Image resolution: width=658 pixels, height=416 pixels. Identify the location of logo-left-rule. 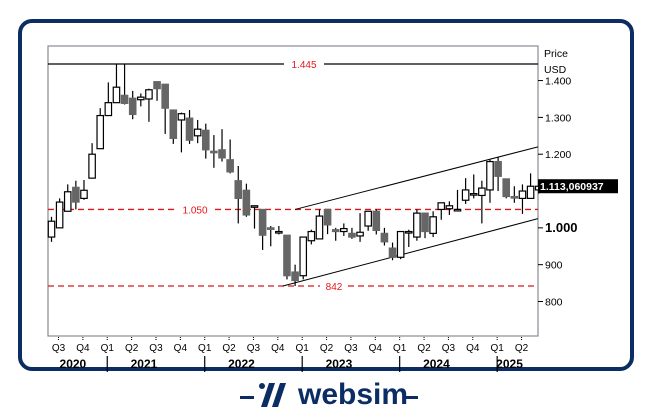
(247, 397).